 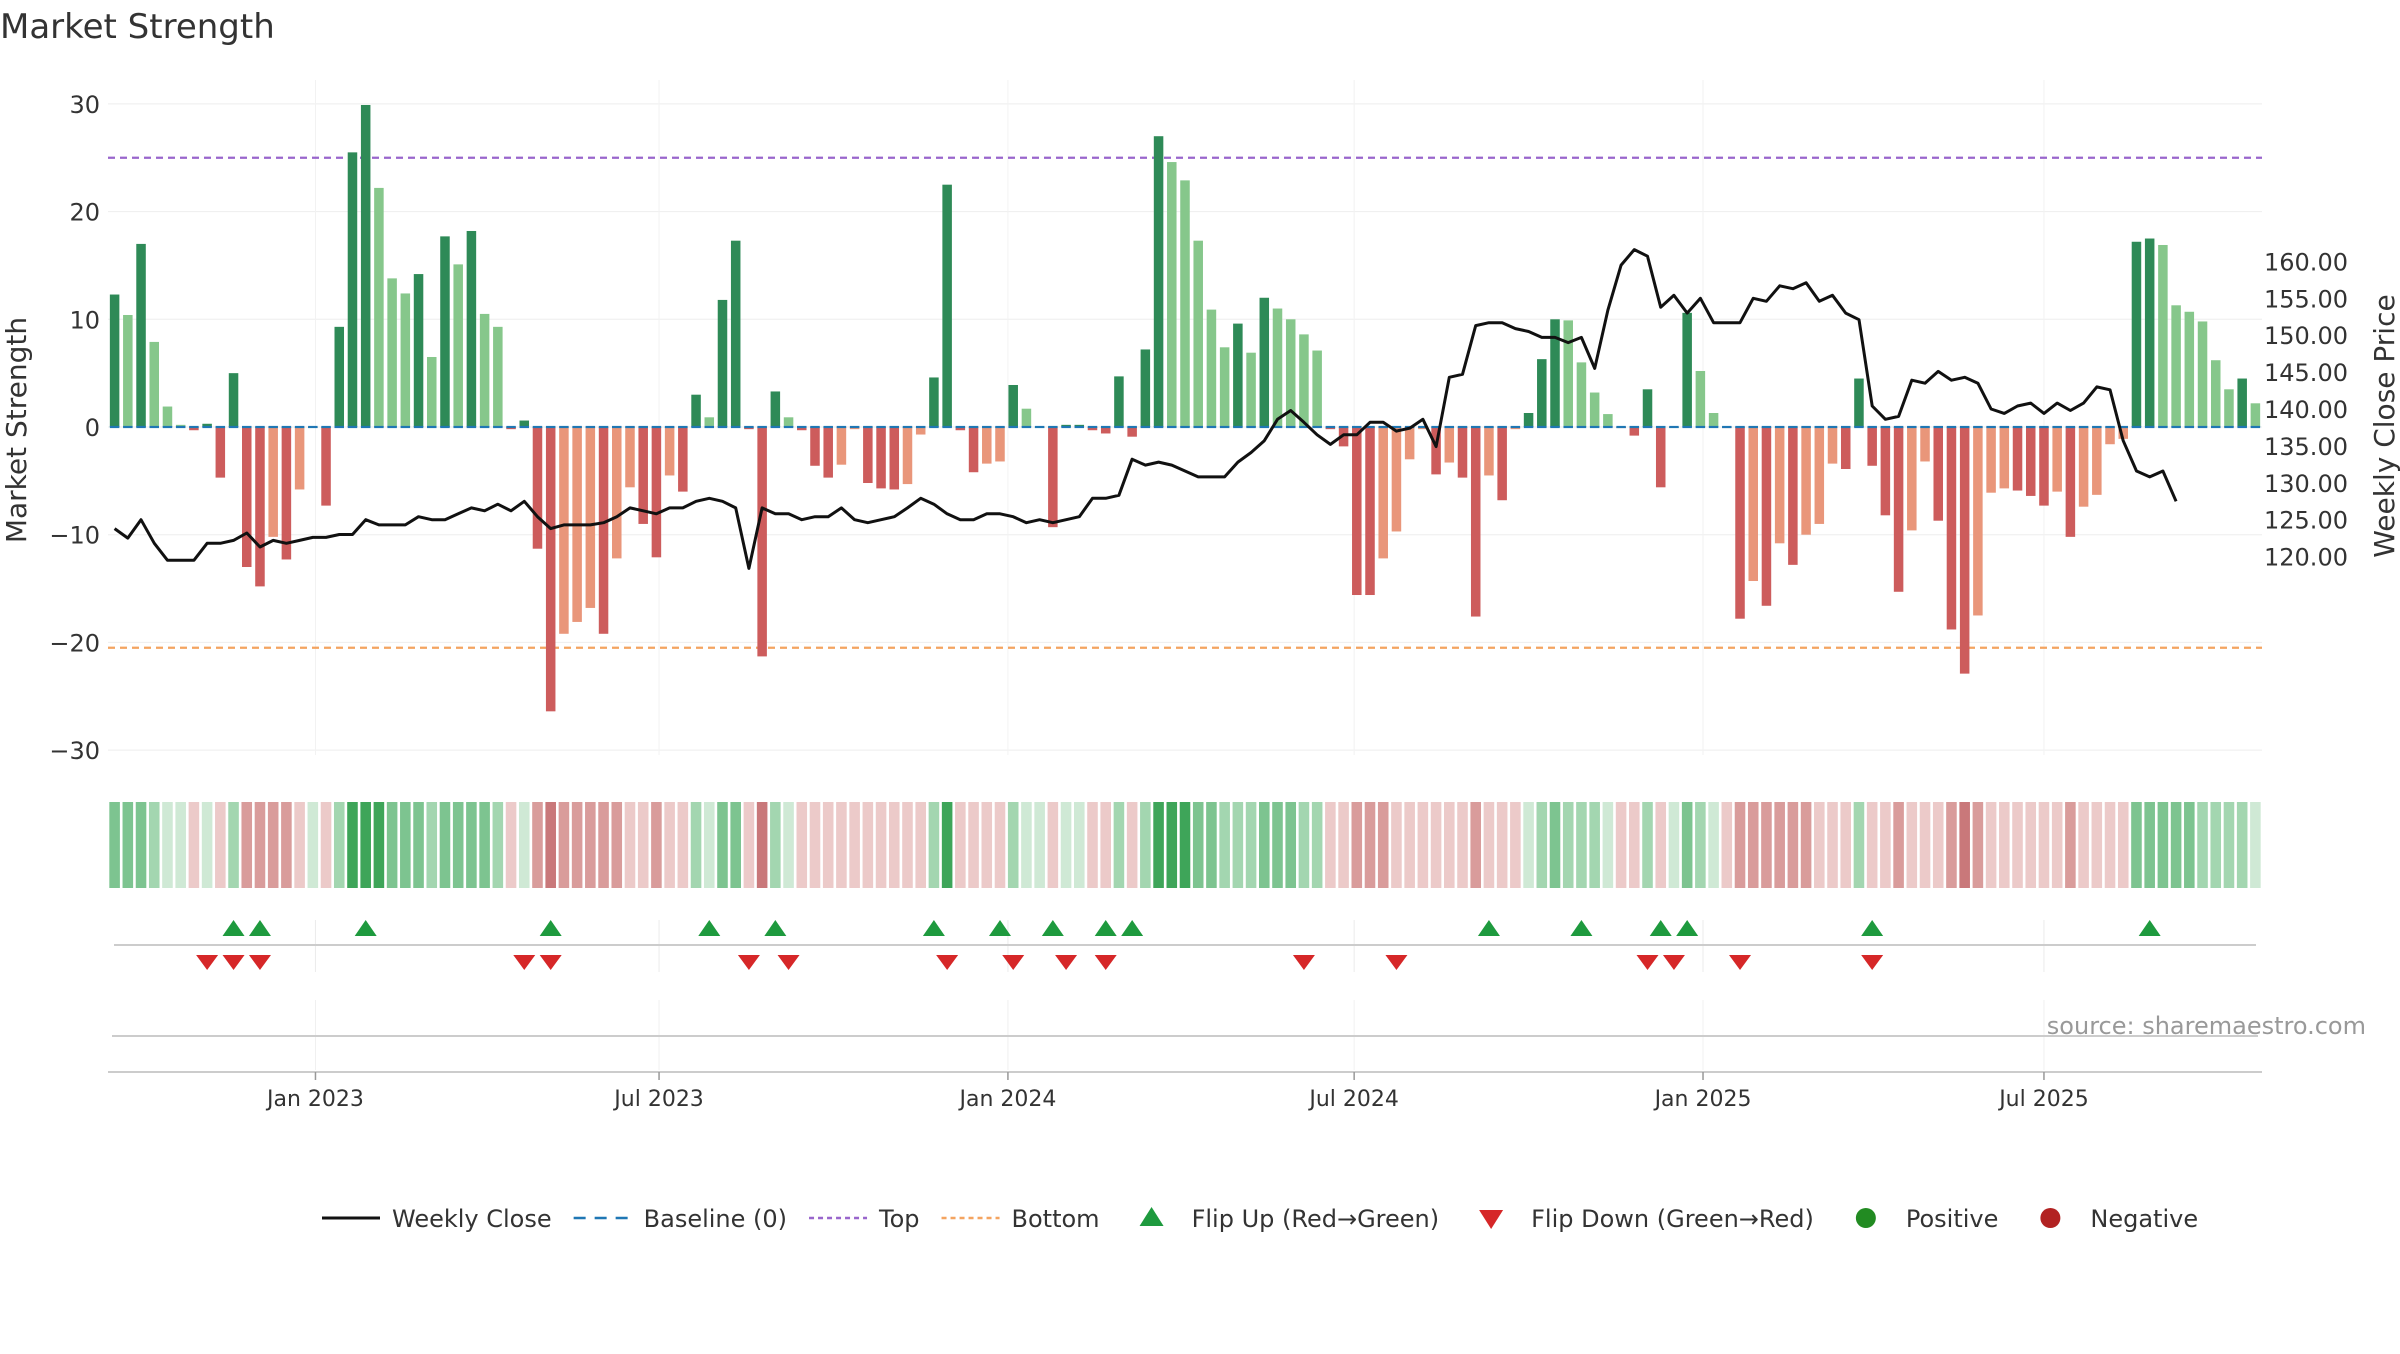 What do you see at coordinates (16, 430) in the screenshot?
I see `y-axis-label: Market Strength` at bounding box center [16, 430].